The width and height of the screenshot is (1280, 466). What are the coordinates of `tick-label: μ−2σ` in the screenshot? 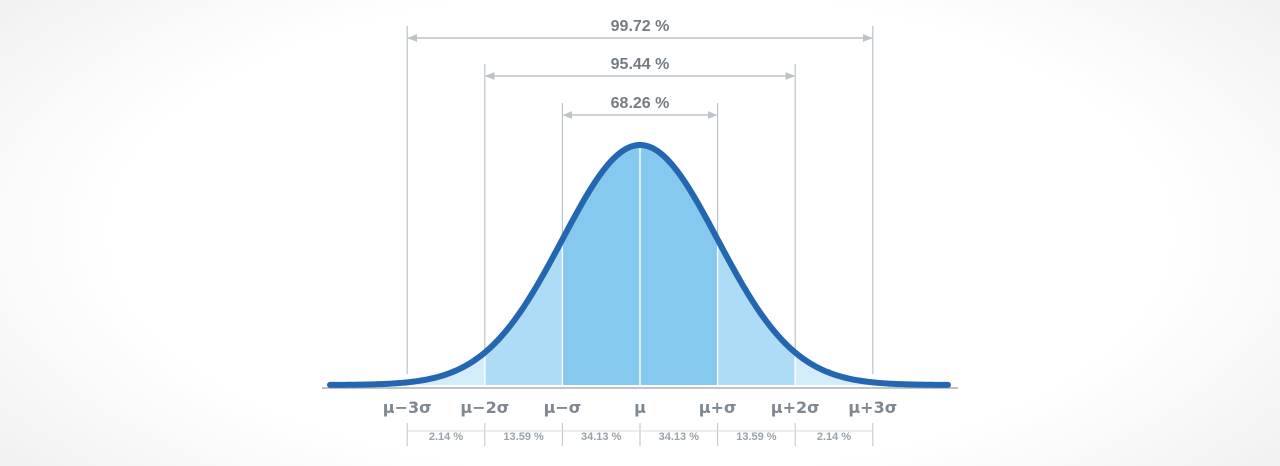 It's located at (484, 407).